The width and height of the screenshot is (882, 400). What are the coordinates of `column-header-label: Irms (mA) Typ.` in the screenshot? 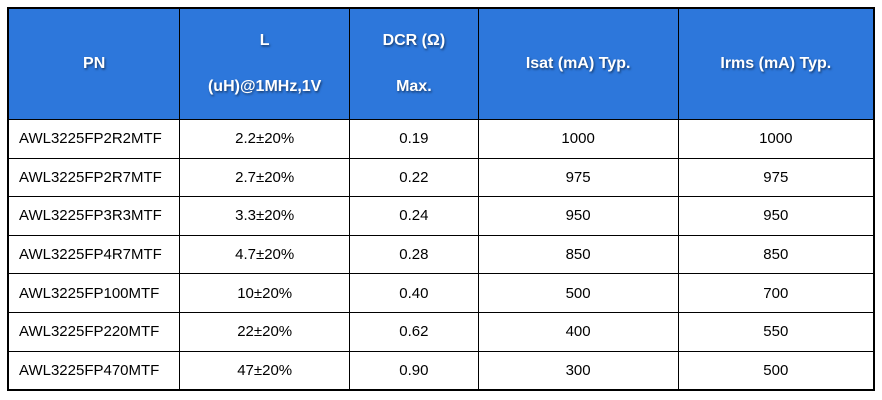 It's located at (776, 63).